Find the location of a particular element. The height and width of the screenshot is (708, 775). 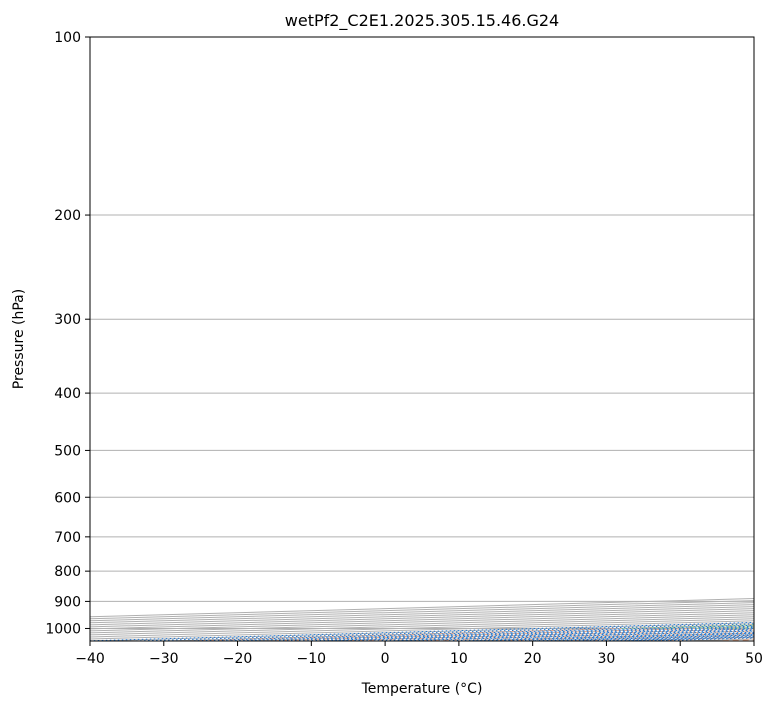

y-tick-label: 100 is located at coordinates (67, 38).